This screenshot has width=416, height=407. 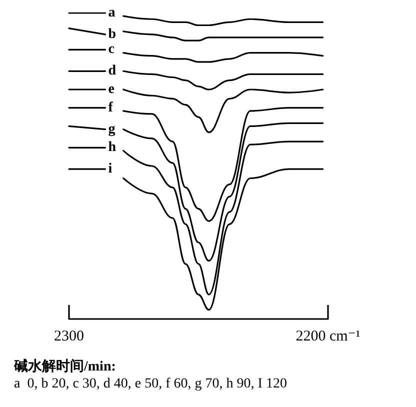 I want to click on series-label: a, so click(x=112, y=13).